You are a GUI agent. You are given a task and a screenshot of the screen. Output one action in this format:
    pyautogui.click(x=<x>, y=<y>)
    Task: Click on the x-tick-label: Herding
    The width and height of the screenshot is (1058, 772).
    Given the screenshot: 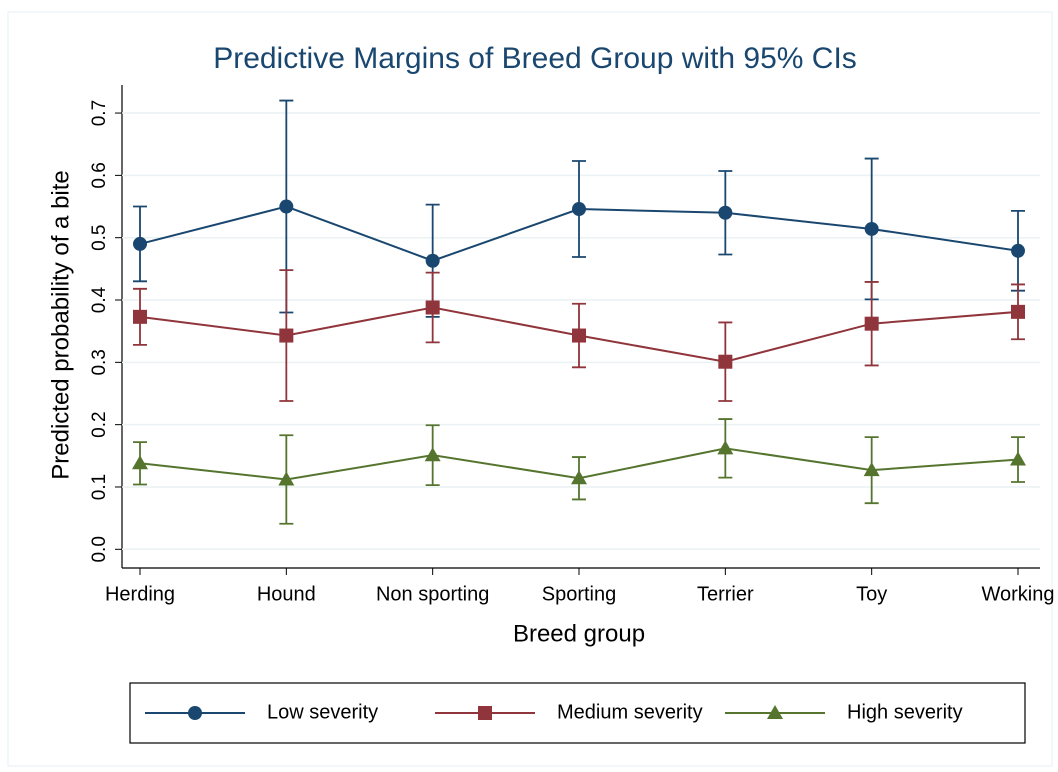 What is the action you would take?
    pyautogui.click(x=140, y=594)
    